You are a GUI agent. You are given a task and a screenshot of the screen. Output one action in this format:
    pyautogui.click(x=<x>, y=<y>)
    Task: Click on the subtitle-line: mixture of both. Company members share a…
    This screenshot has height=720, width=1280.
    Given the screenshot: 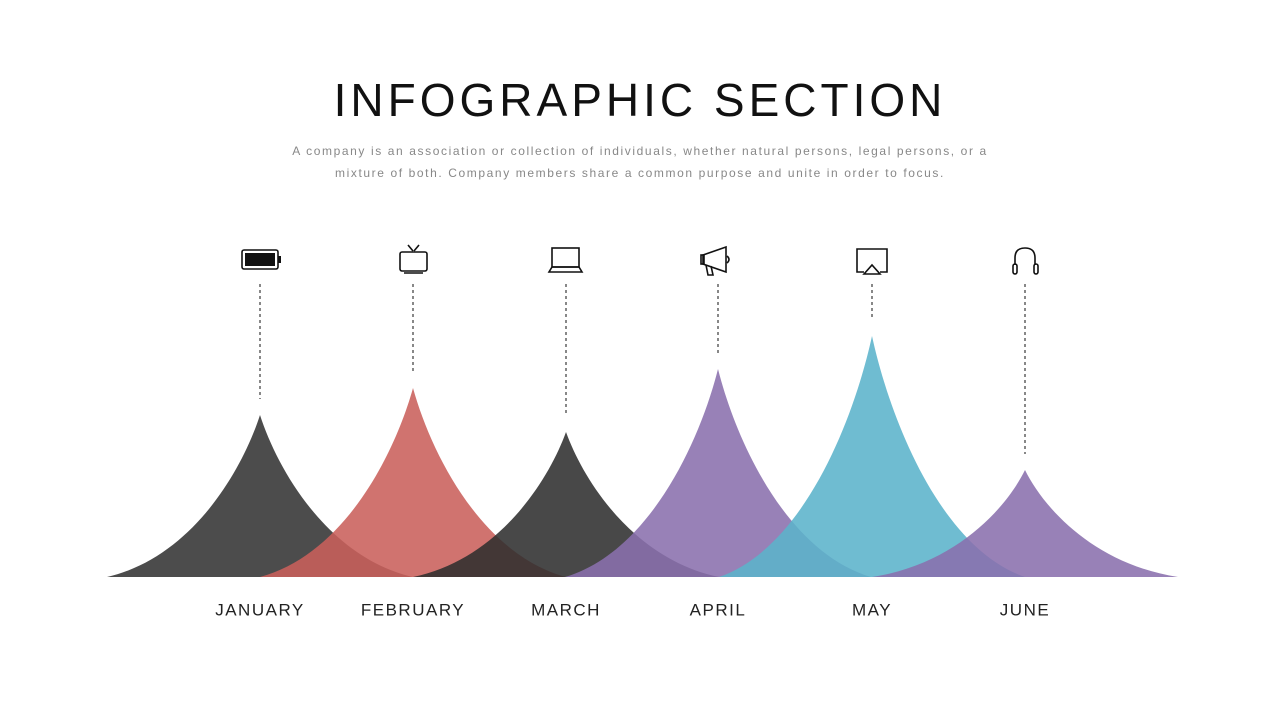 What is the action you would take?
    pyautogui.click(x=640, y=173)
    